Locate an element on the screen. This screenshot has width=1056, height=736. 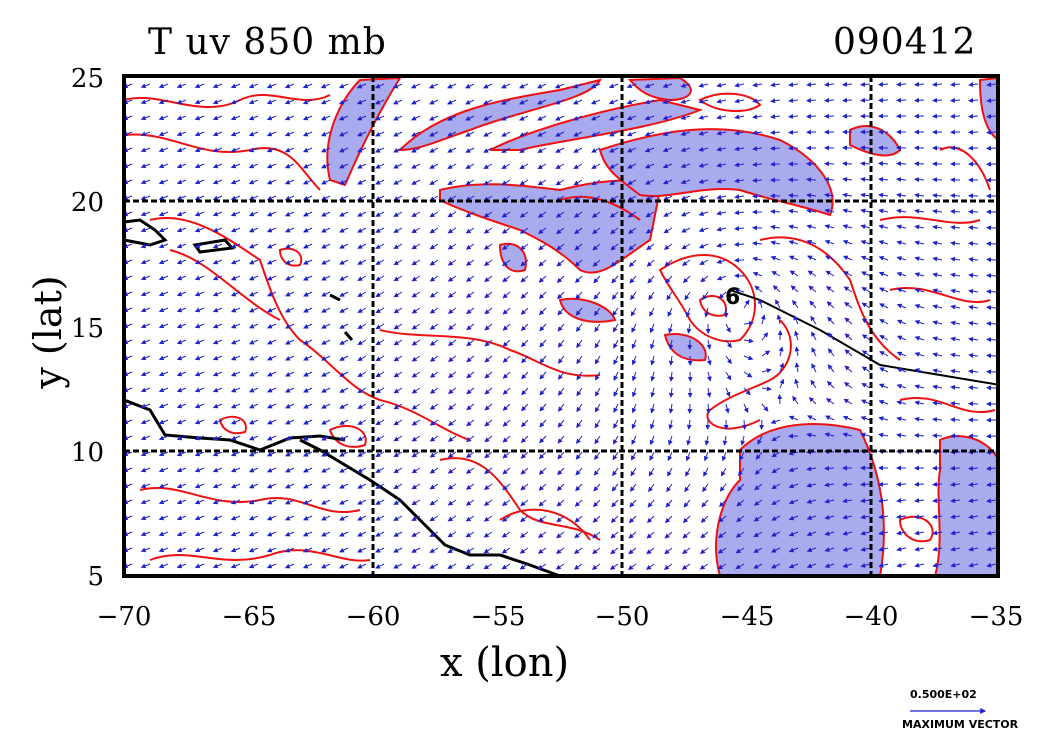
x-tick-m55: −55 is located at coordinates (498, 617).